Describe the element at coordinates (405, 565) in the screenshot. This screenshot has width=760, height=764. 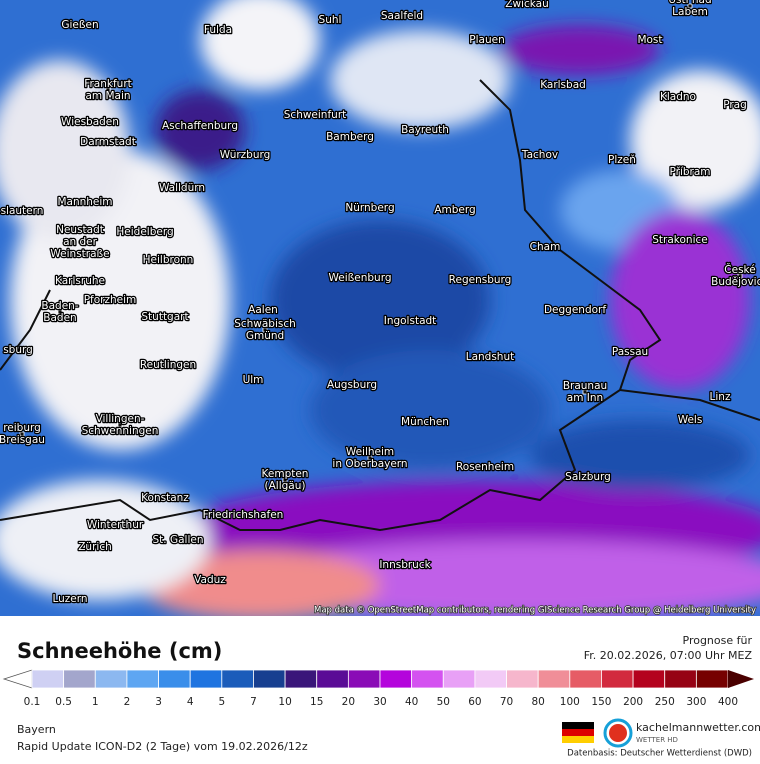
I see `city-name: Innsbruck` at that location.